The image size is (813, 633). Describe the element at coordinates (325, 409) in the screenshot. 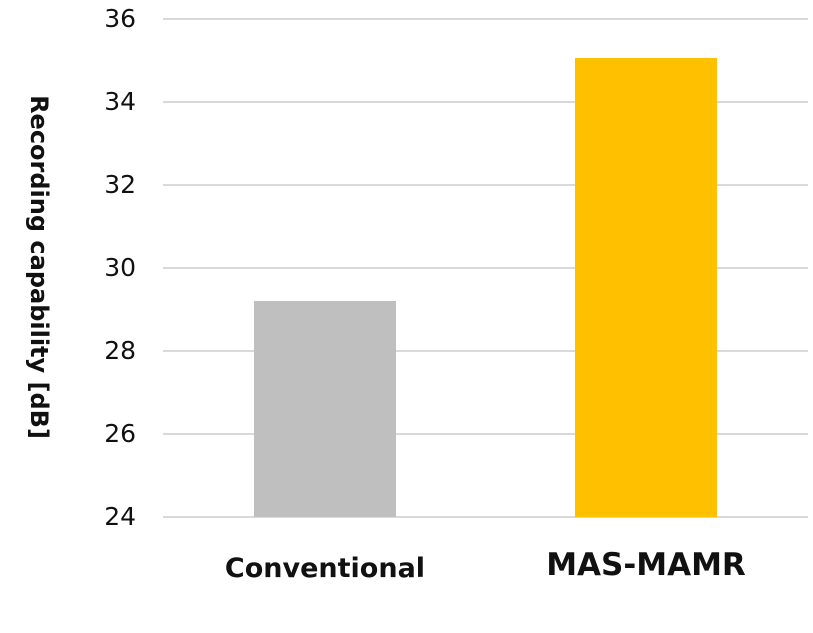

I see `bar-conventional` at that location.